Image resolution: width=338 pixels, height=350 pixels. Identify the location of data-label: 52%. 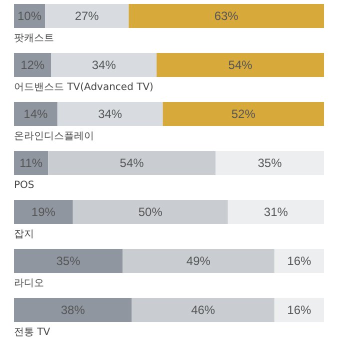
(243, 114).